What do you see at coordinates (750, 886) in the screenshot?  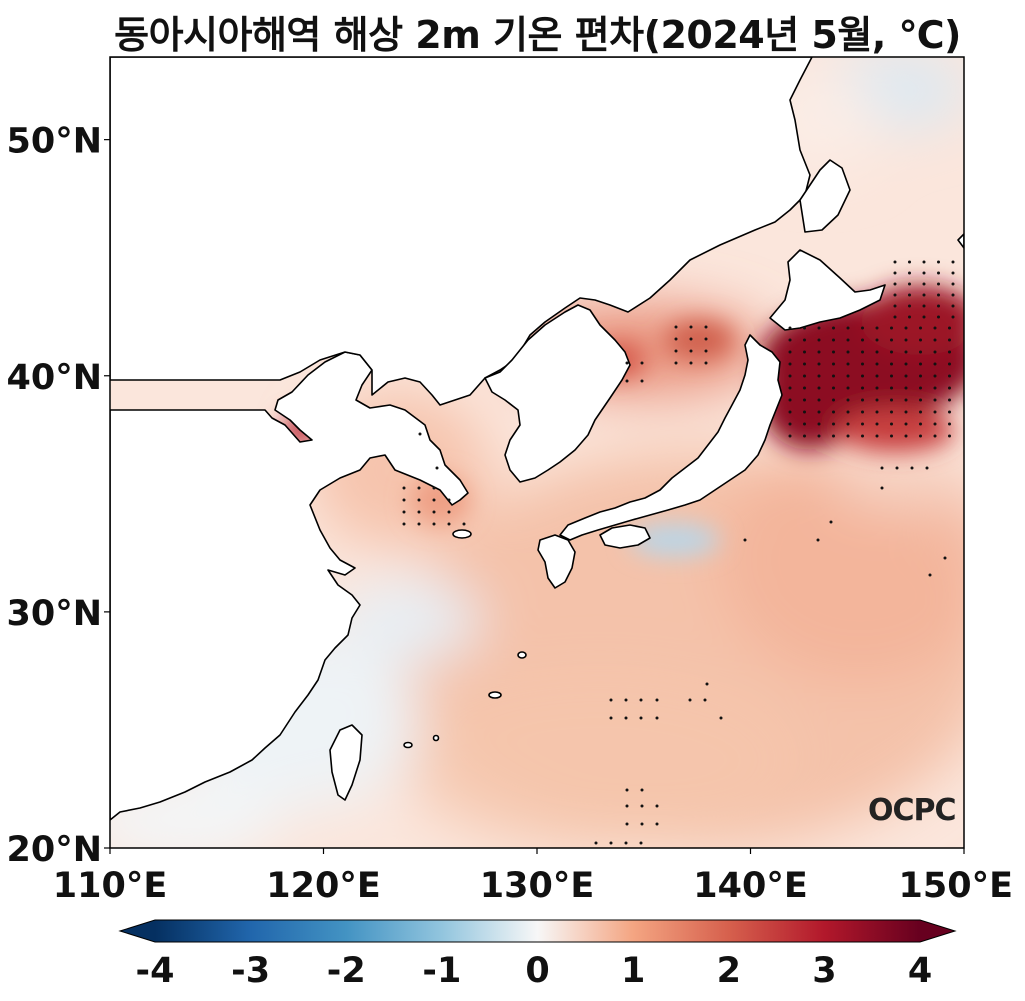 I see `x-tick-label: 140°E` at bounding box center [750, 886].